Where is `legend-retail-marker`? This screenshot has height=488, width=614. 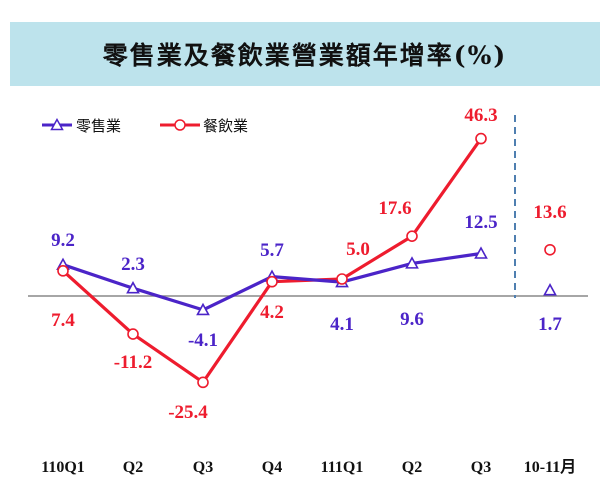
legend-retail-marker is located at coordinates (57, 124).